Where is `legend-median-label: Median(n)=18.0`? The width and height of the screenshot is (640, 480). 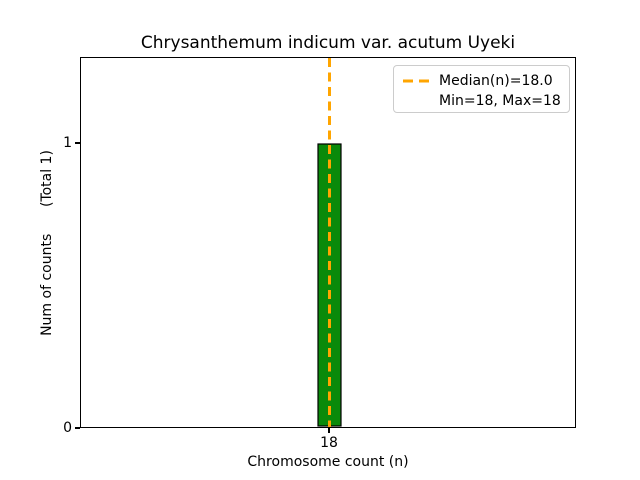 legend-median-label: Median(n)=18.0 is located at coordinates (496, 81).